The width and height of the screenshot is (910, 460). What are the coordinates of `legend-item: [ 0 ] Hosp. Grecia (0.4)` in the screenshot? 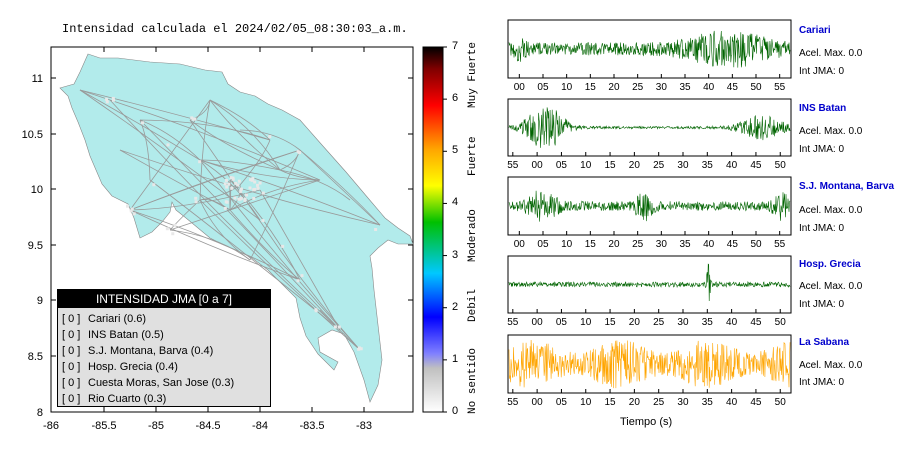 It's located at (120, 367).